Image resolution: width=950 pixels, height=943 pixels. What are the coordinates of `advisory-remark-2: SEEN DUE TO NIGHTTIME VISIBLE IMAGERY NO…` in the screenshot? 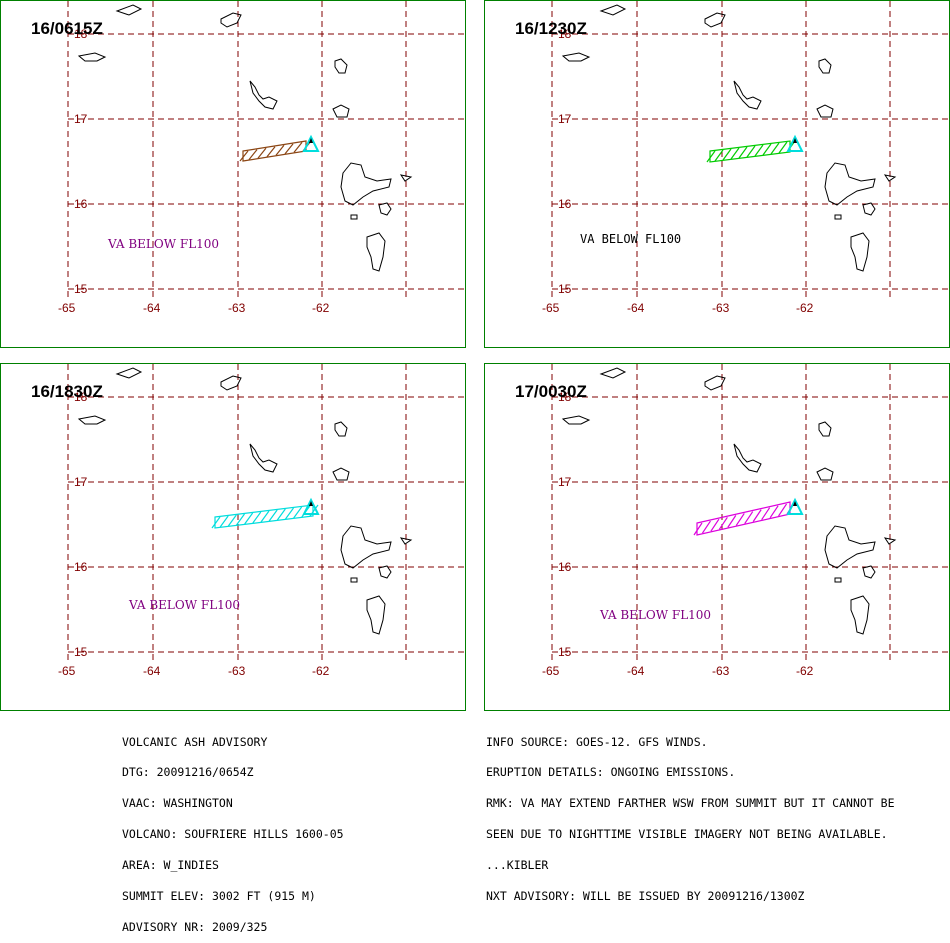 It's located at (687, 834).